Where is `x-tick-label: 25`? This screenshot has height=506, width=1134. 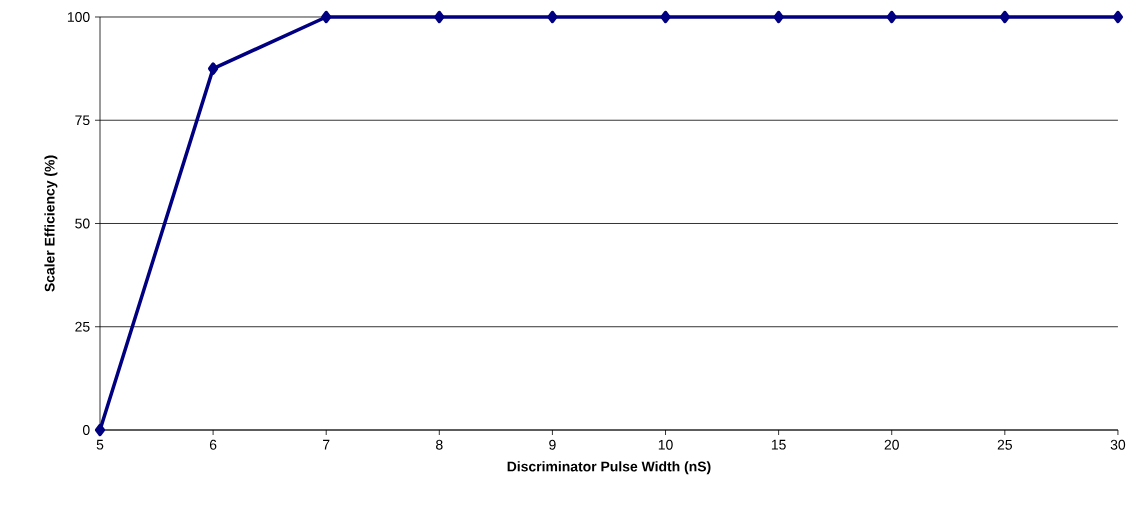
x-tick-label: 25 is located at coordinates (1004, 444).